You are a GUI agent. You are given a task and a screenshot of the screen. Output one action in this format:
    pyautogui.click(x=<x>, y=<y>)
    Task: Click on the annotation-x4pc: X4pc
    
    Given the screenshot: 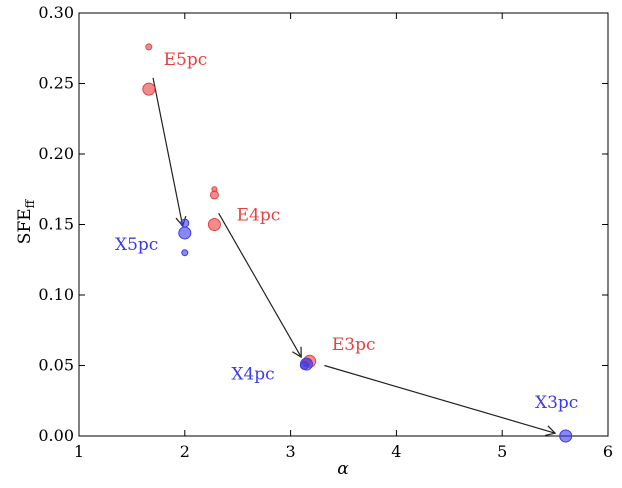 What is the action you would take?
    pyautogui.click(x=252, y=375)
    